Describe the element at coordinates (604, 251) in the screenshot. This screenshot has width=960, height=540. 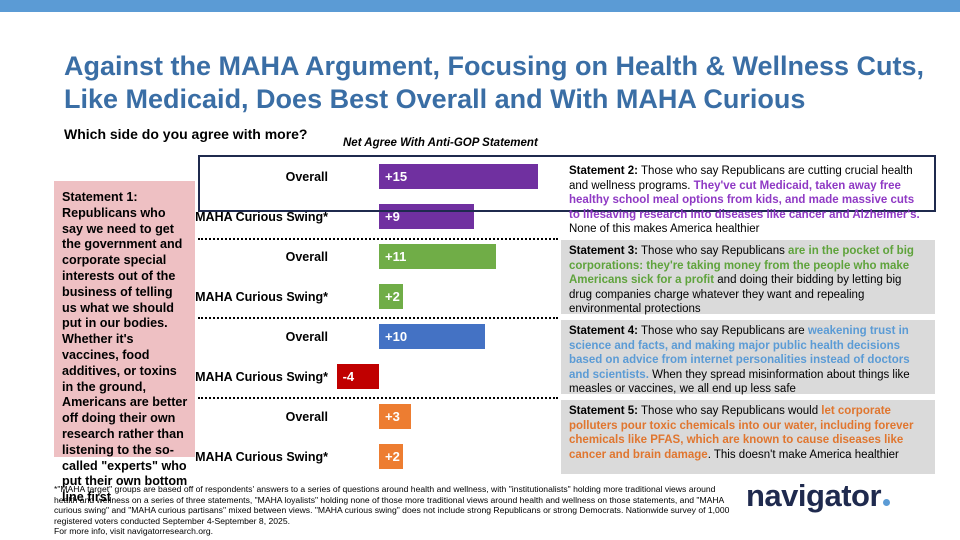
I see `statement-3-heading: Statement 3:` at that location.